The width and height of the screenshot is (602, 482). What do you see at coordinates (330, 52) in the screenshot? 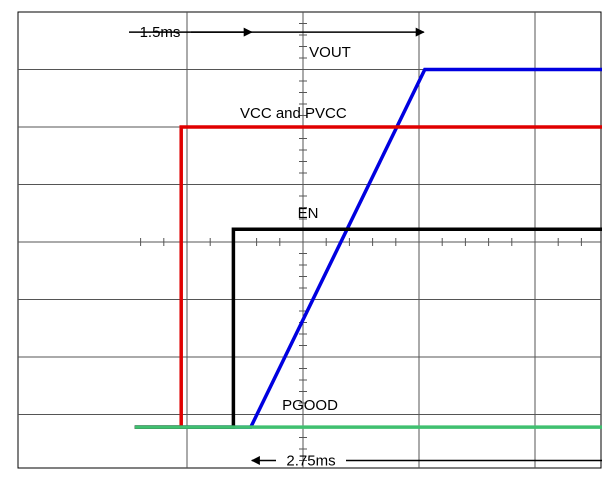
I see `label-vout: VOUT` at bounding box center [330, 52].